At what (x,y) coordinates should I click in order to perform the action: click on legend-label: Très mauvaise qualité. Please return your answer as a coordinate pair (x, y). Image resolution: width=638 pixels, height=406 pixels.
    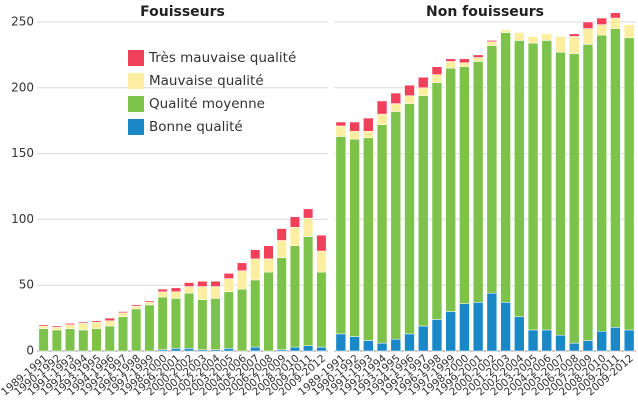
    Looking at the image, I should click on (222, 58).